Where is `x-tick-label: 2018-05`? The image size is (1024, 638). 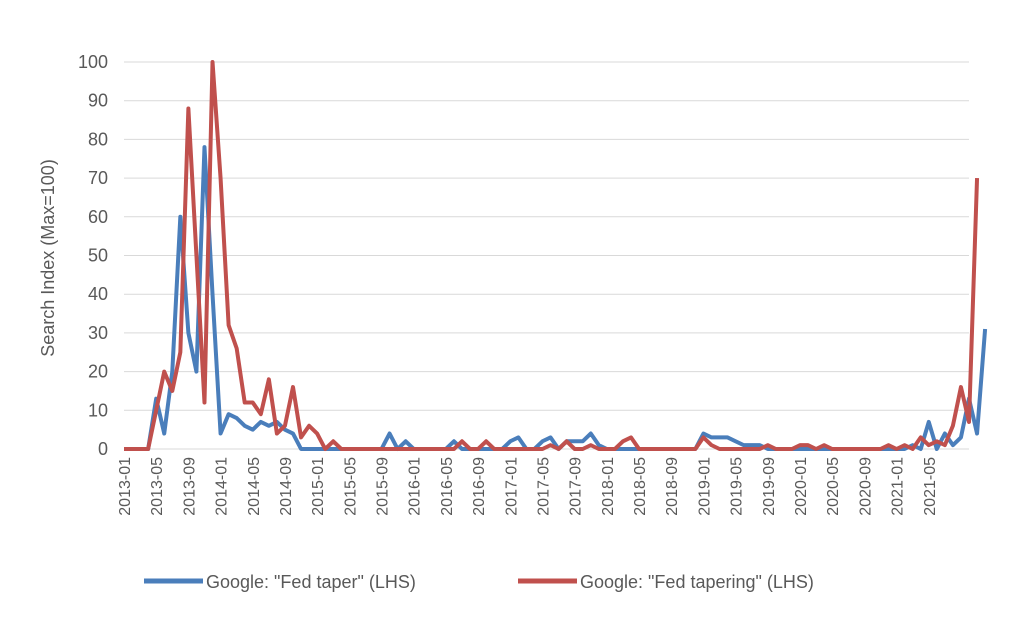
x-tick-label: 2018-05 is located at coordinates (640, 486).